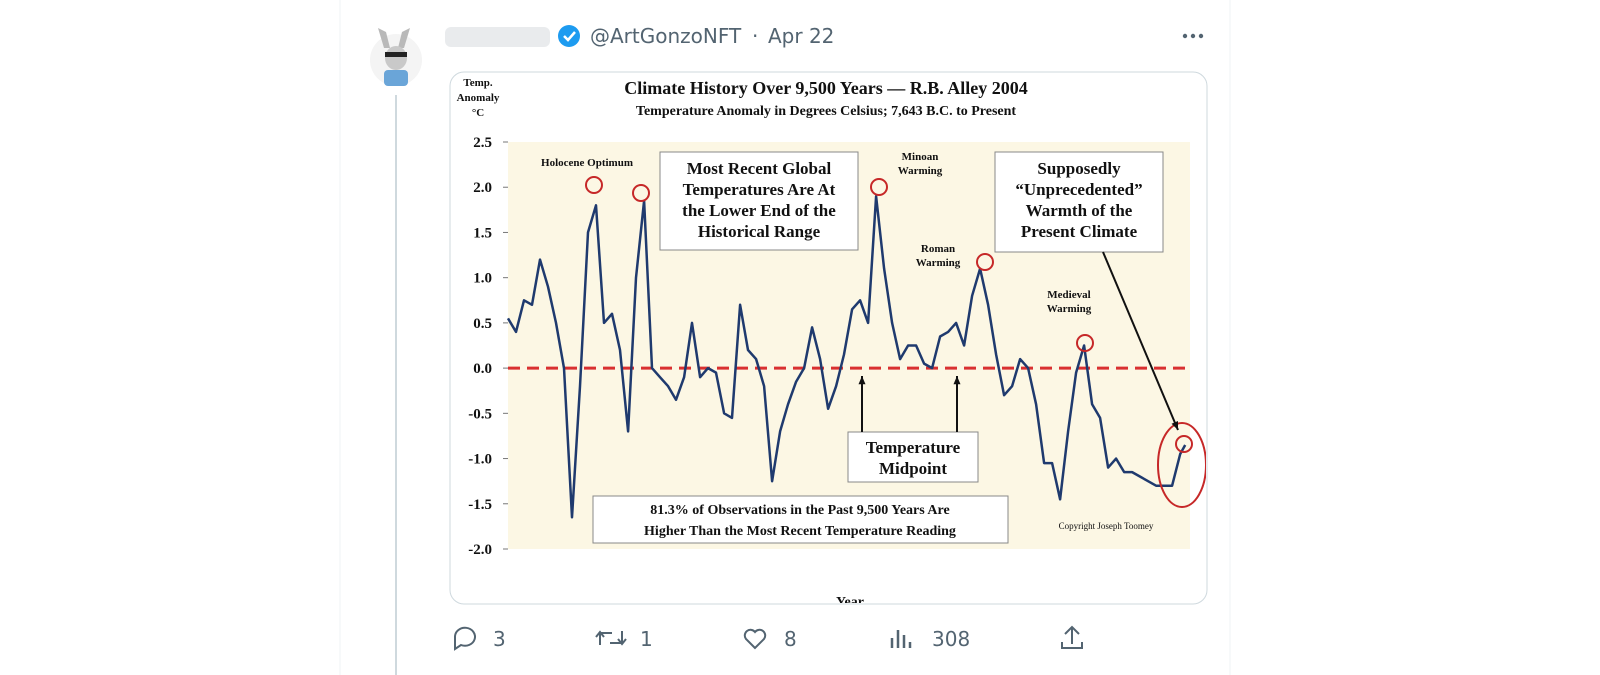 The height and width of the screenshot is (675, 1600). Describe the element at coordinates (499, 639) in the screenshot. I see `reply-count: 3` at that location.